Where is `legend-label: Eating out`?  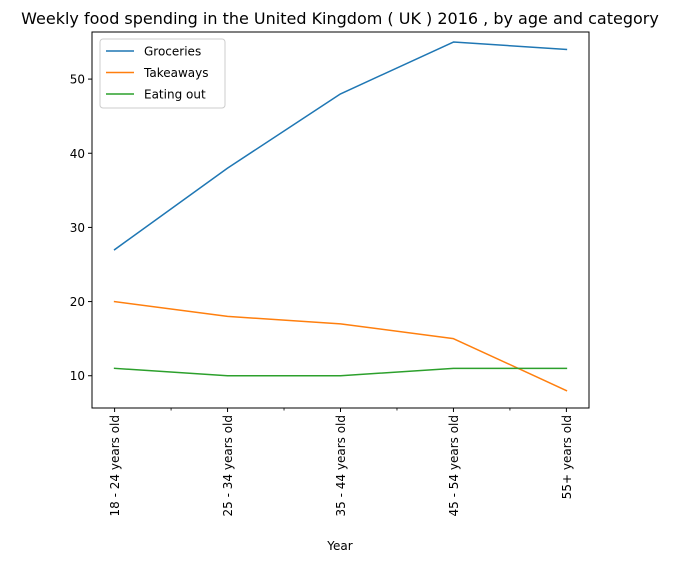
legend-label: Eating out is located at coordinates (175, 95).